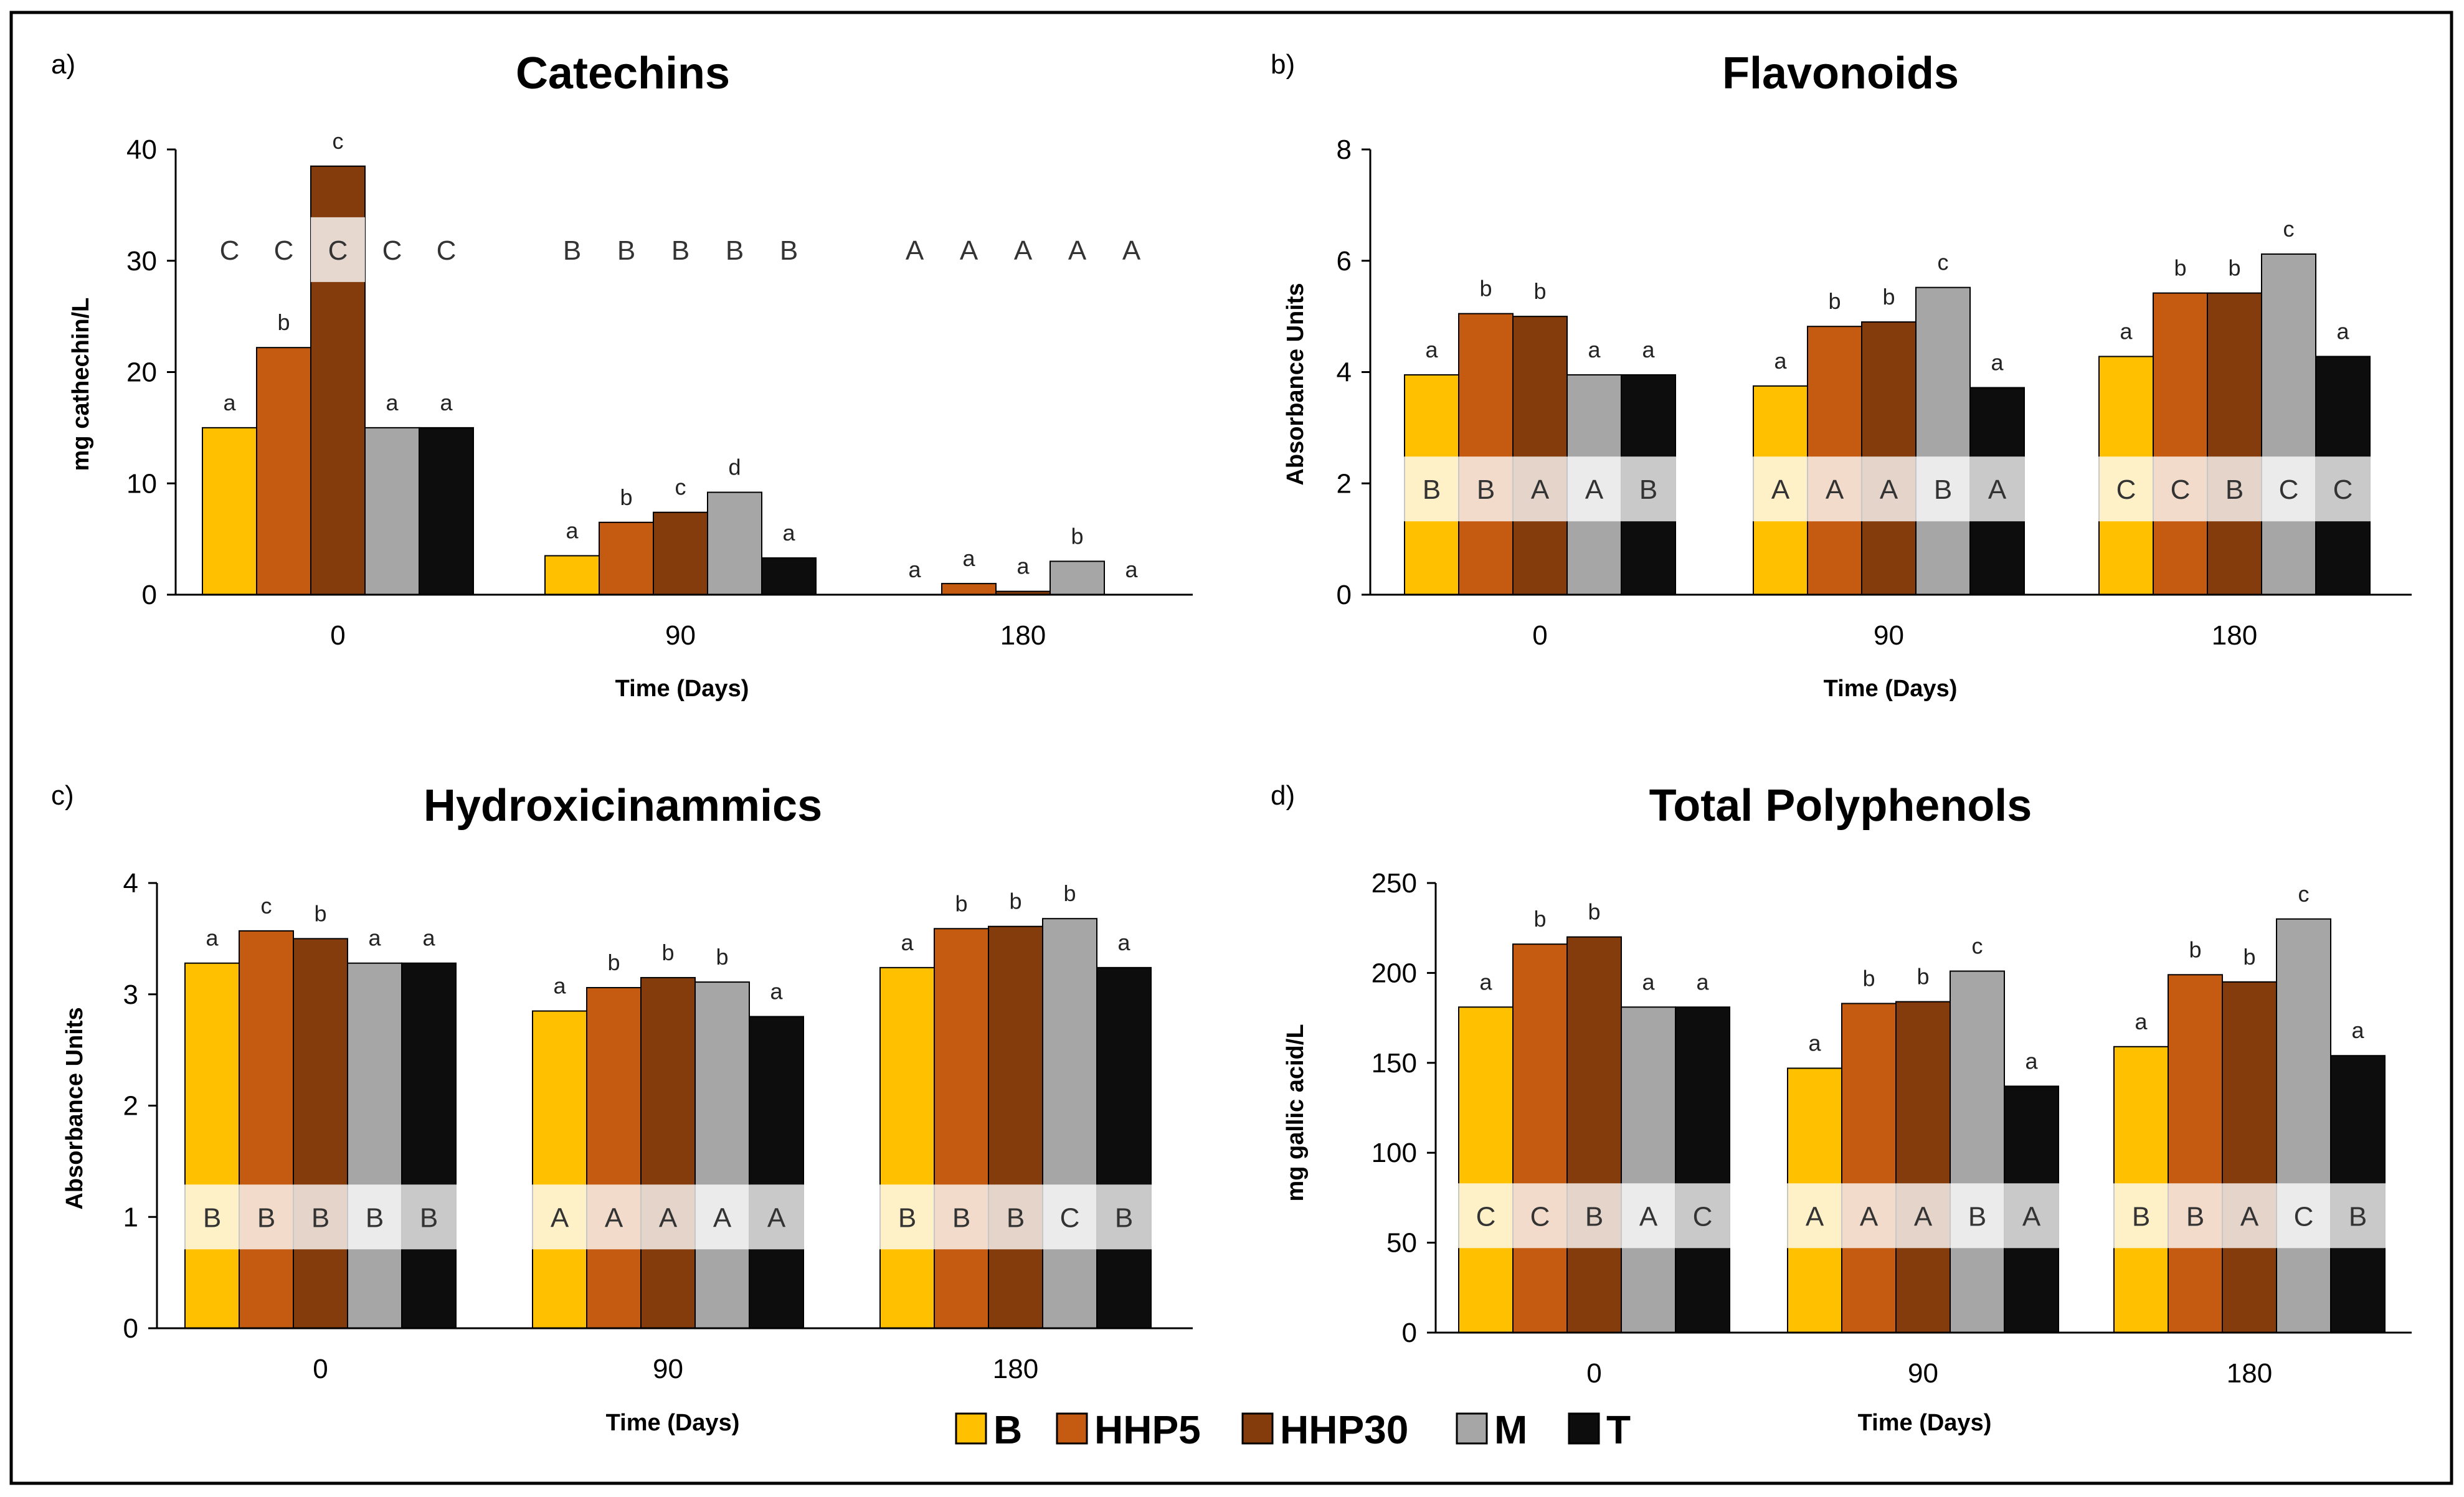  I want to click on y-tick-label: 20, so click(141, 372).